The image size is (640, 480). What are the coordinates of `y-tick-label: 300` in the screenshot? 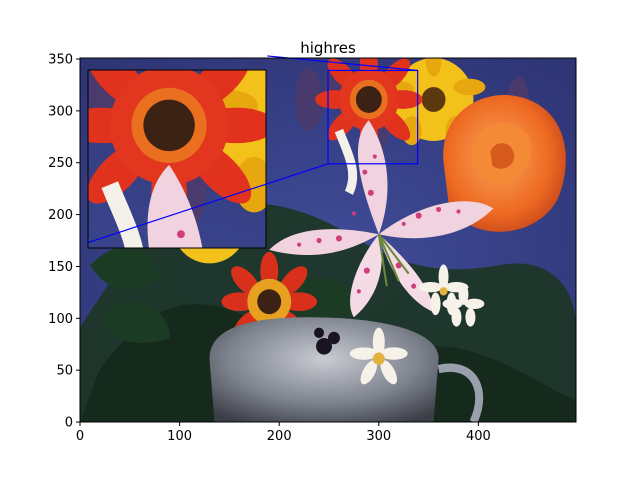 It's located at (60, 111).